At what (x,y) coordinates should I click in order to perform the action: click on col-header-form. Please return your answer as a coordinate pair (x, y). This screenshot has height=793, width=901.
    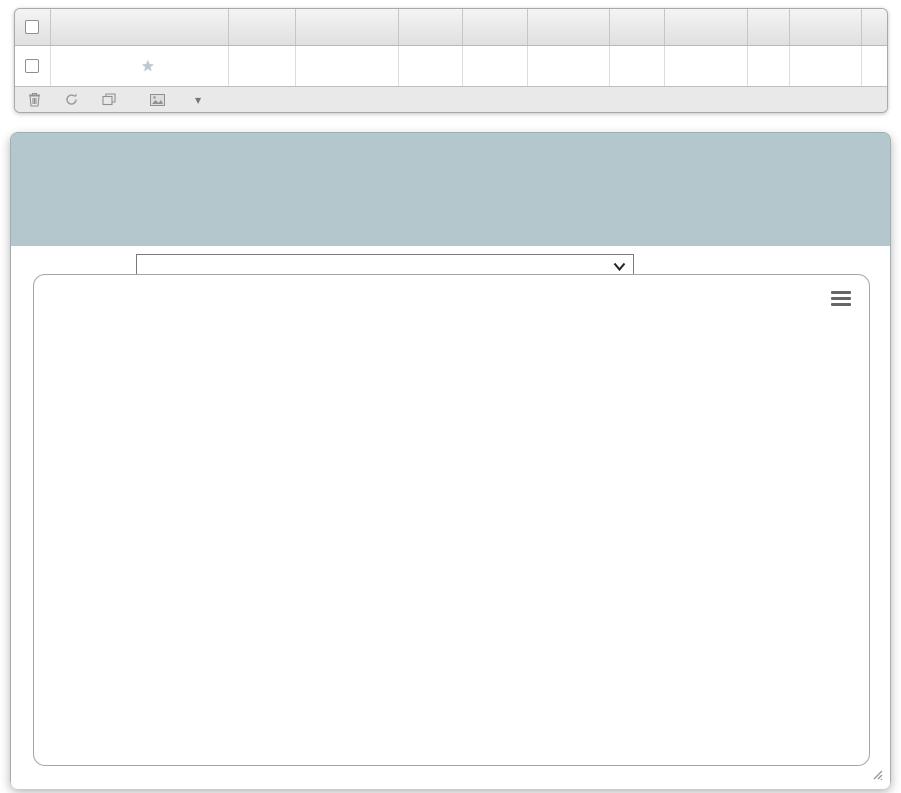
    Looking at the image, I should click on (826, 27).